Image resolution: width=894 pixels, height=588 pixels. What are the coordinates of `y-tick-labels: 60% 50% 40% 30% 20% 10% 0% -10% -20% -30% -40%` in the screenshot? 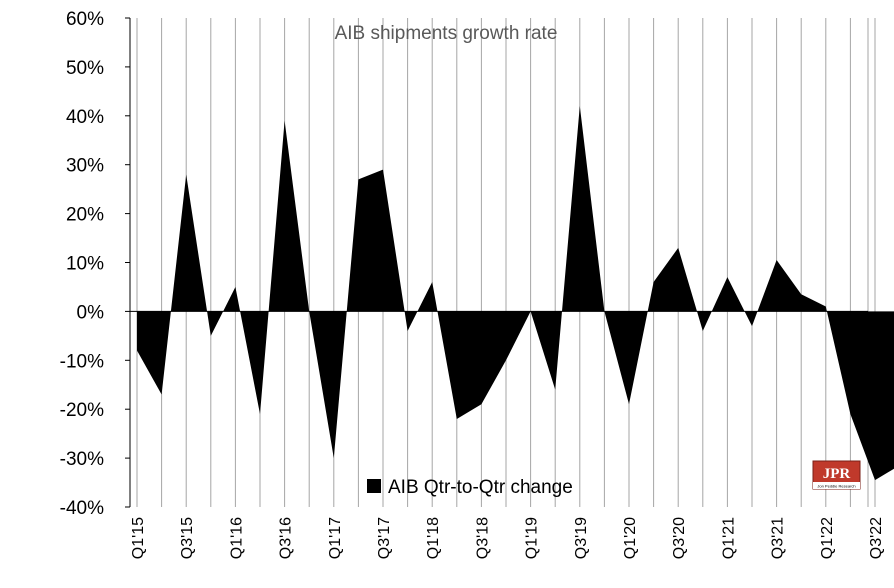 It's located at (95, 264).